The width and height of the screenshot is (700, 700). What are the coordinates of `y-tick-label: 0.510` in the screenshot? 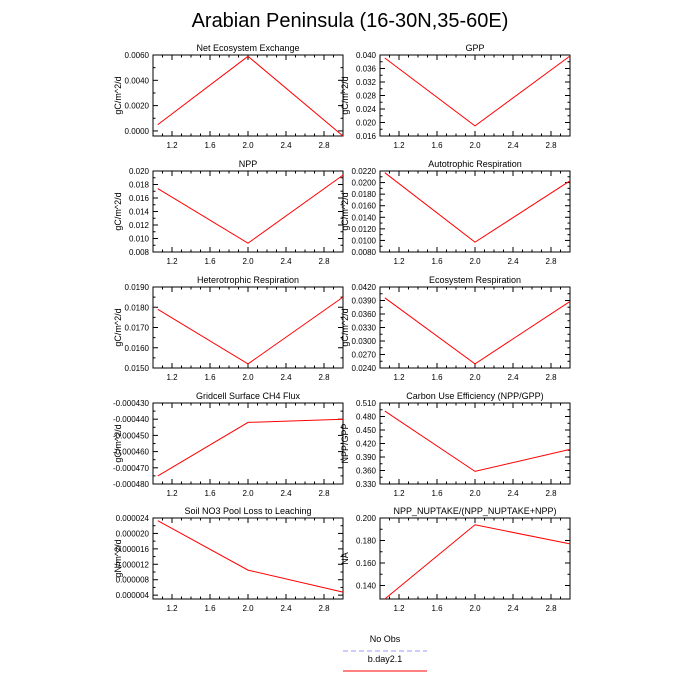 It's located at (366, 403).